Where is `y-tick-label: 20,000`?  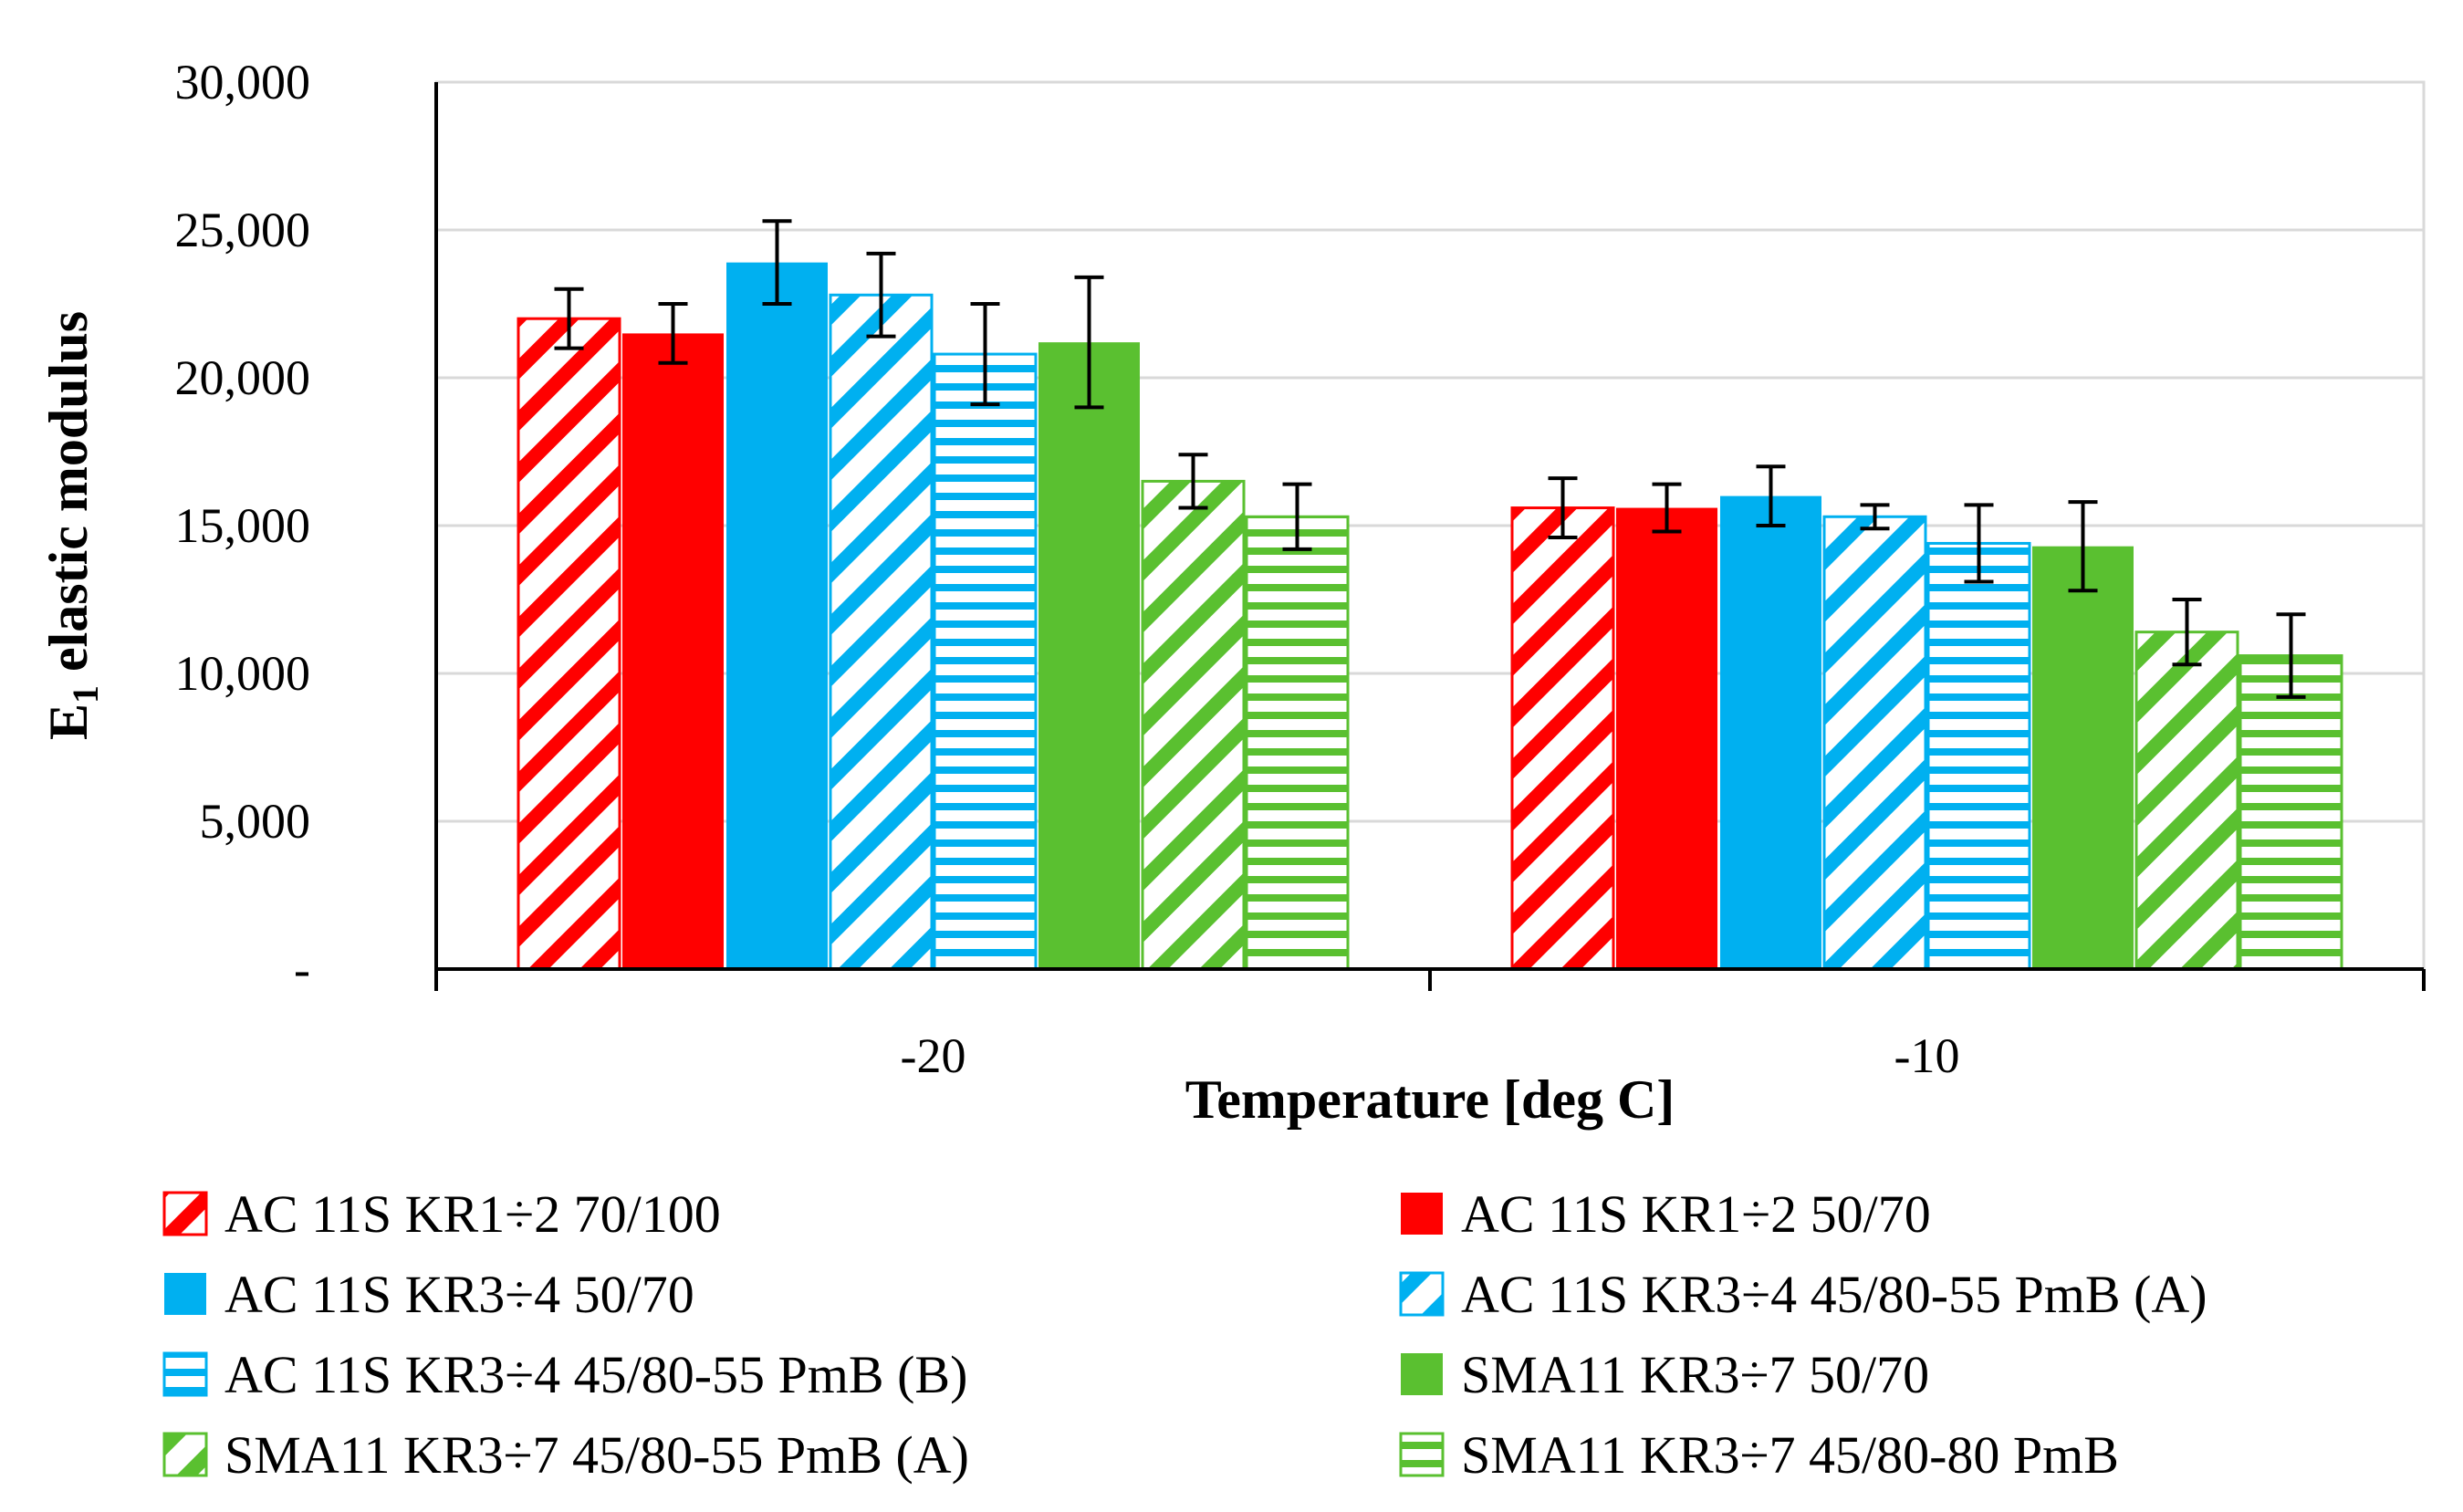 y-tick-label: 20,000 is located at coordinates (243, 377).